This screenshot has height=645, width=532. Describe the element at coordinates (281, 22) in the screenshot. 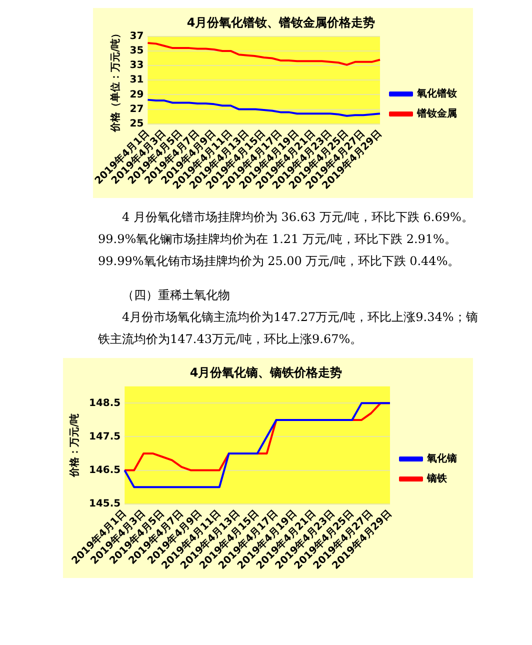

I see `chart-title: 4月份氧化镨钕、镨钕金属价格走势` at that location.